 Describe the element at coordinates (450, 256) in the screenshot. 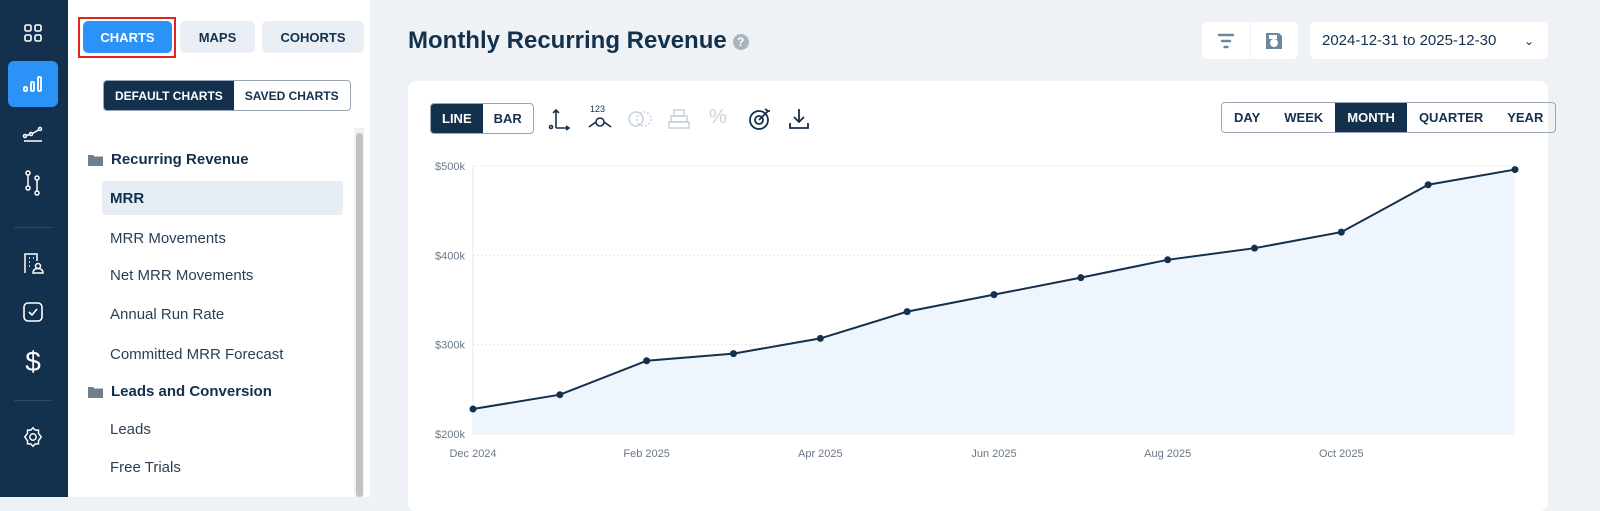

I see `y-tick-label: $400k` at that location.